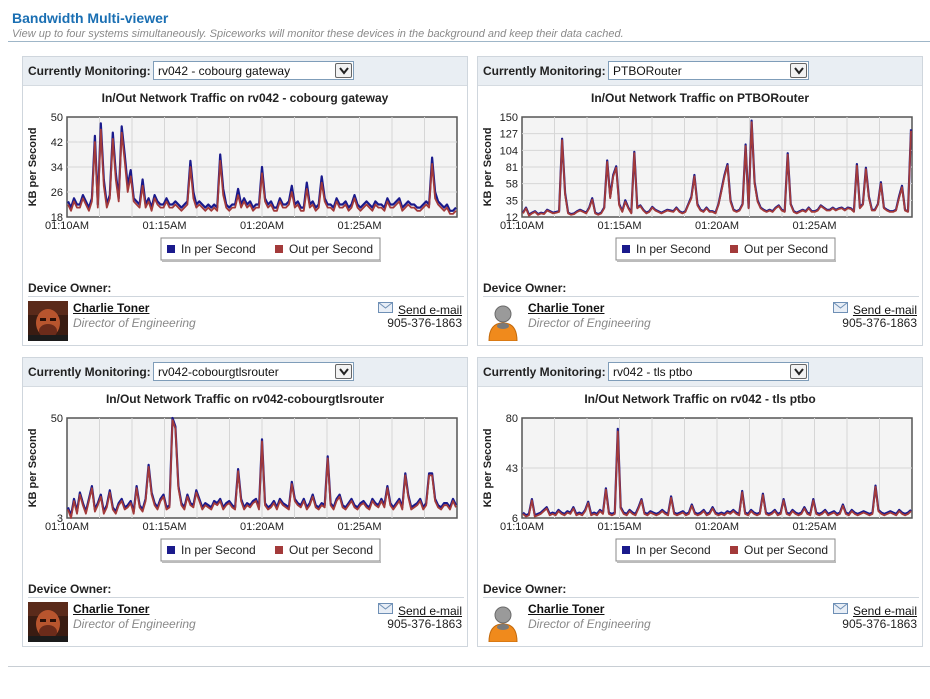 The image size is (930, 699). I want to click on device-select-value: rv042 - cobourg gateway, so click(224, 71).